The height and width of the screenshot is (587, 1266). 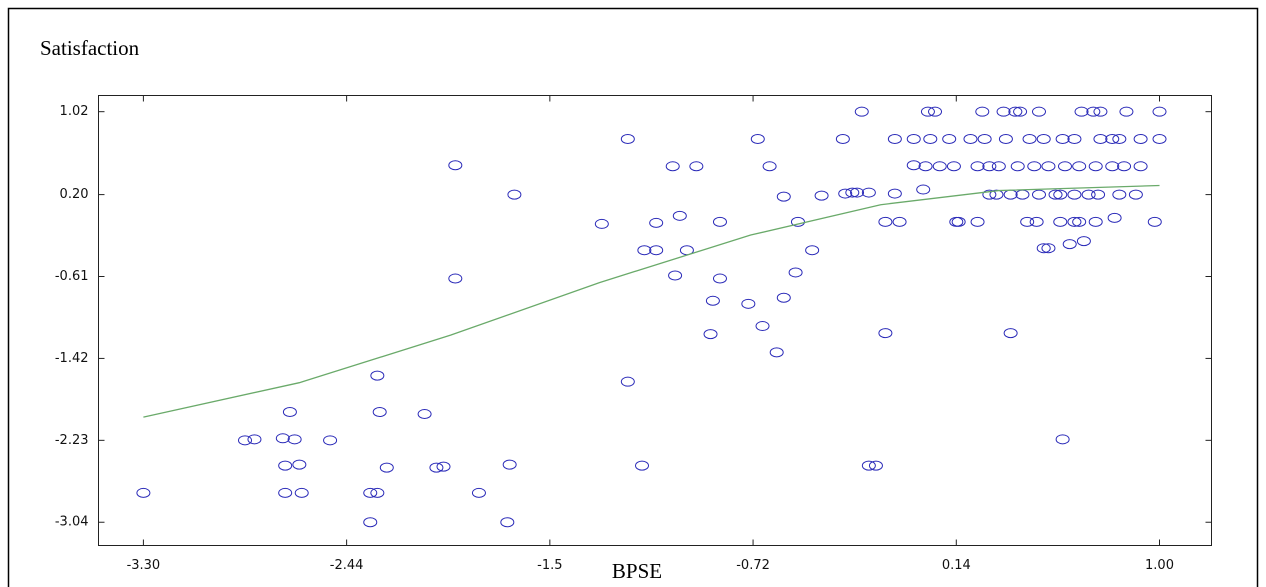 What do you see at coordinates (72, 358) in the screenshot?
I see `y-tick-label: -1.42` at bounding box center [72, 358].